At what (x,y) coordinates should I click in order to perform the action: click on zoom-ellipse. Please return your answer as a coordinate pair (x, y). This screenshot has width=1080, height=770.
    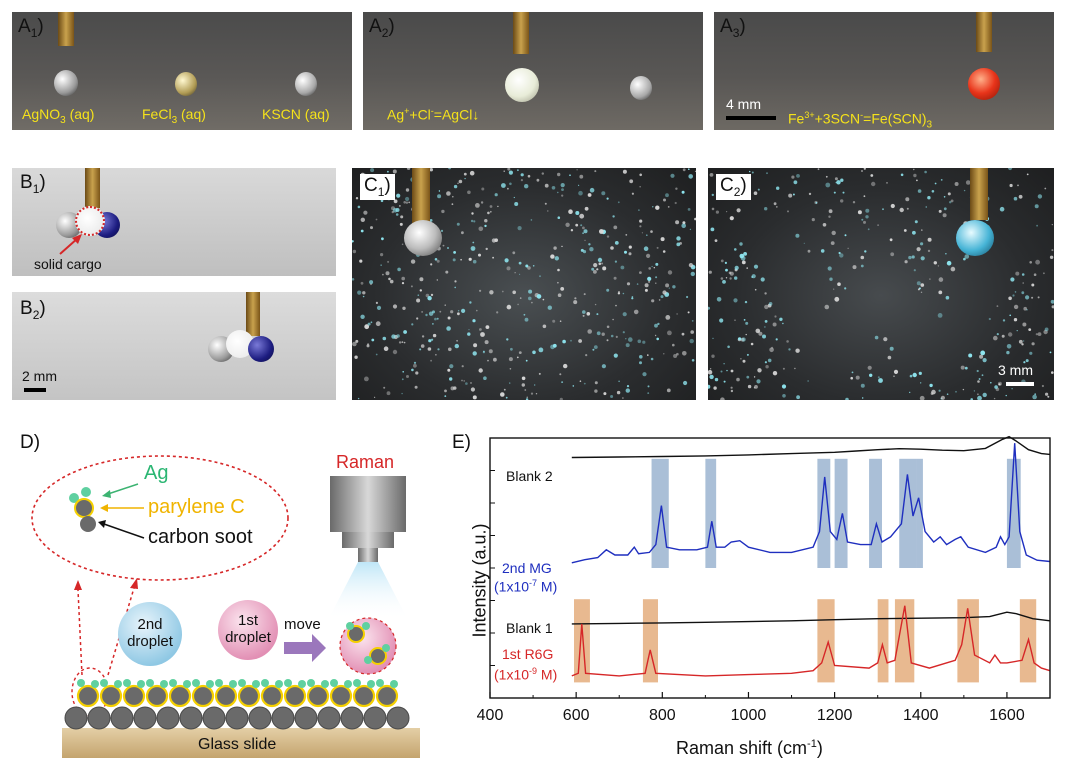
    Looking at the image, I should click on (160, 518).